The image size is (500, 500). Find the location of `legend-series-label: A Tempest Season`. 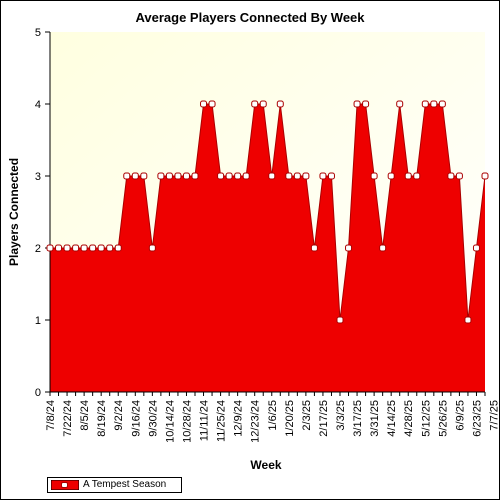

legend-series-label: A Tempest Season is located at coordinates (125, 484).